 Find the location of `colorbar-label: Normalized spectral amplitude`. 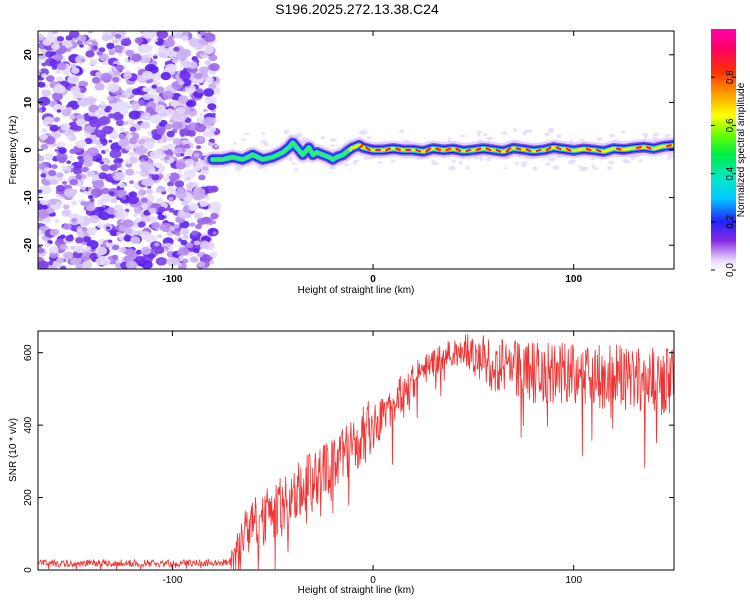

colorbar-label: Normalized spectral amplitude is located at coordinates (741, 149).